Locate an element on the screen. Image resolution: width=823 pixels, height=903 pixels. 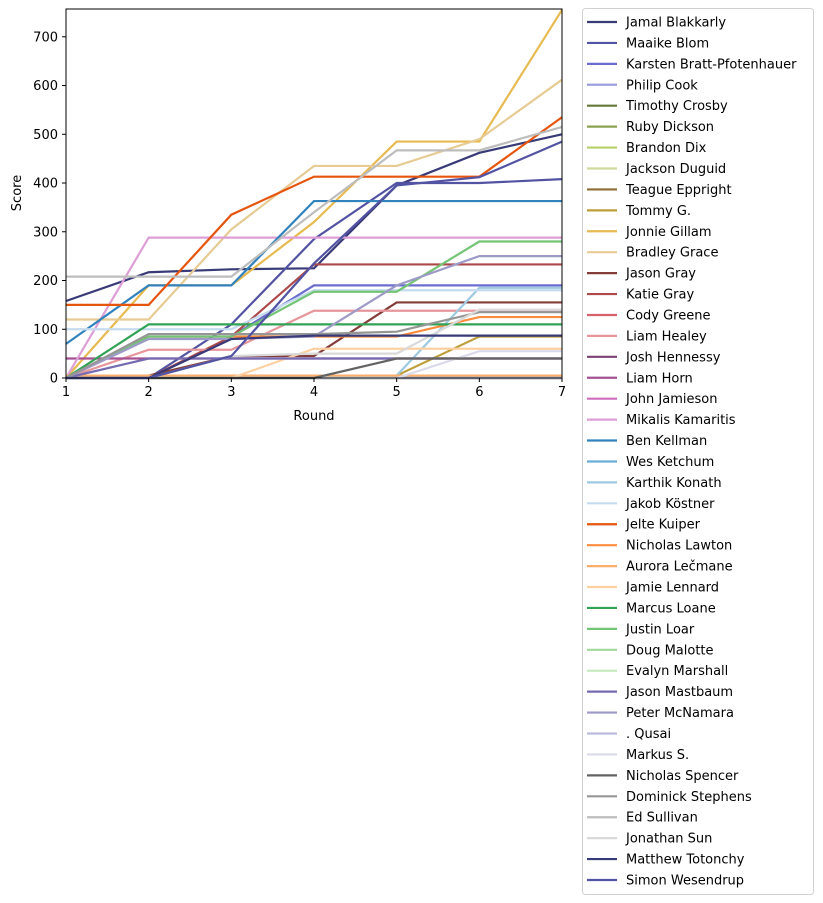
legend-label: Maaike Blom is located at coordinates (667, 43).